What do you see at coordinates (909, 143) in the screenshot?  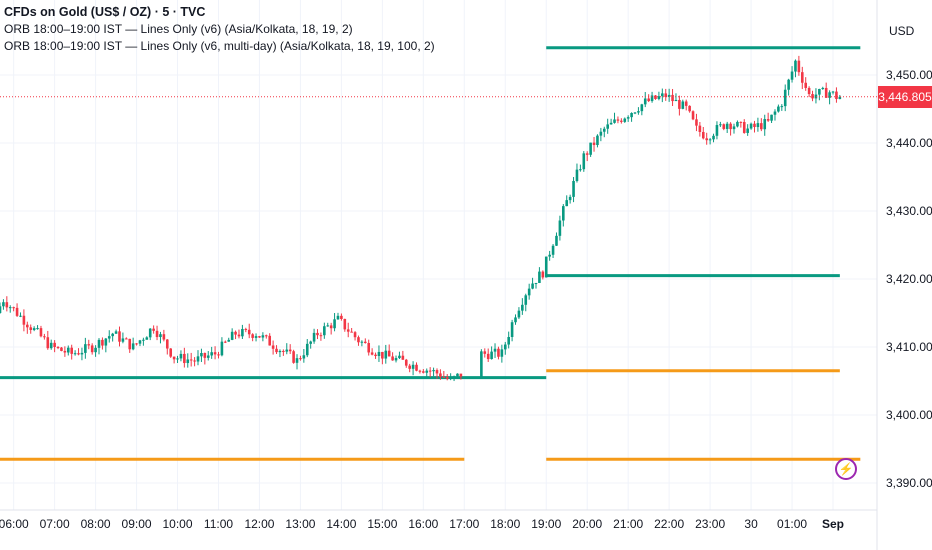 I see `y-tick-label: 3,440.000` at bounding box center [909, 143].